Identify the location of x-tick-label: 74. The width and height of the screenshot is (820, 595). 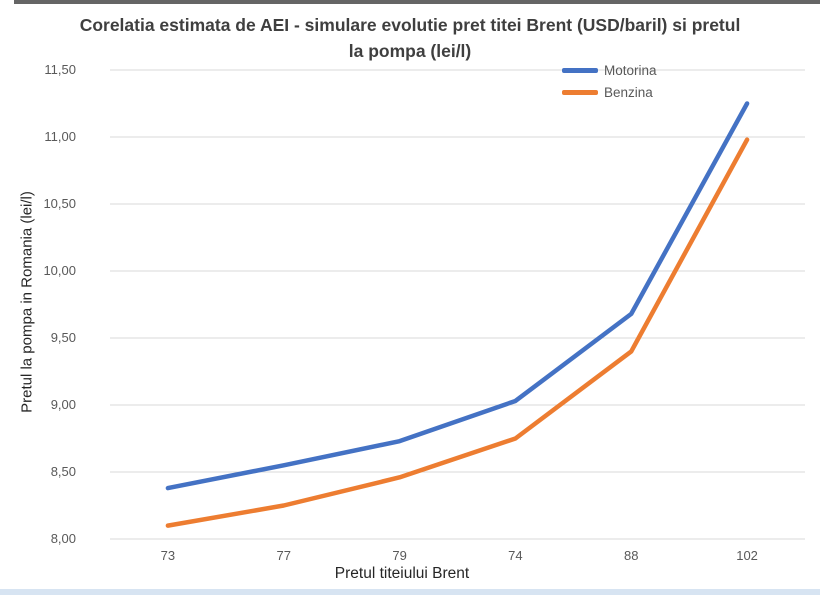
(515, 555).